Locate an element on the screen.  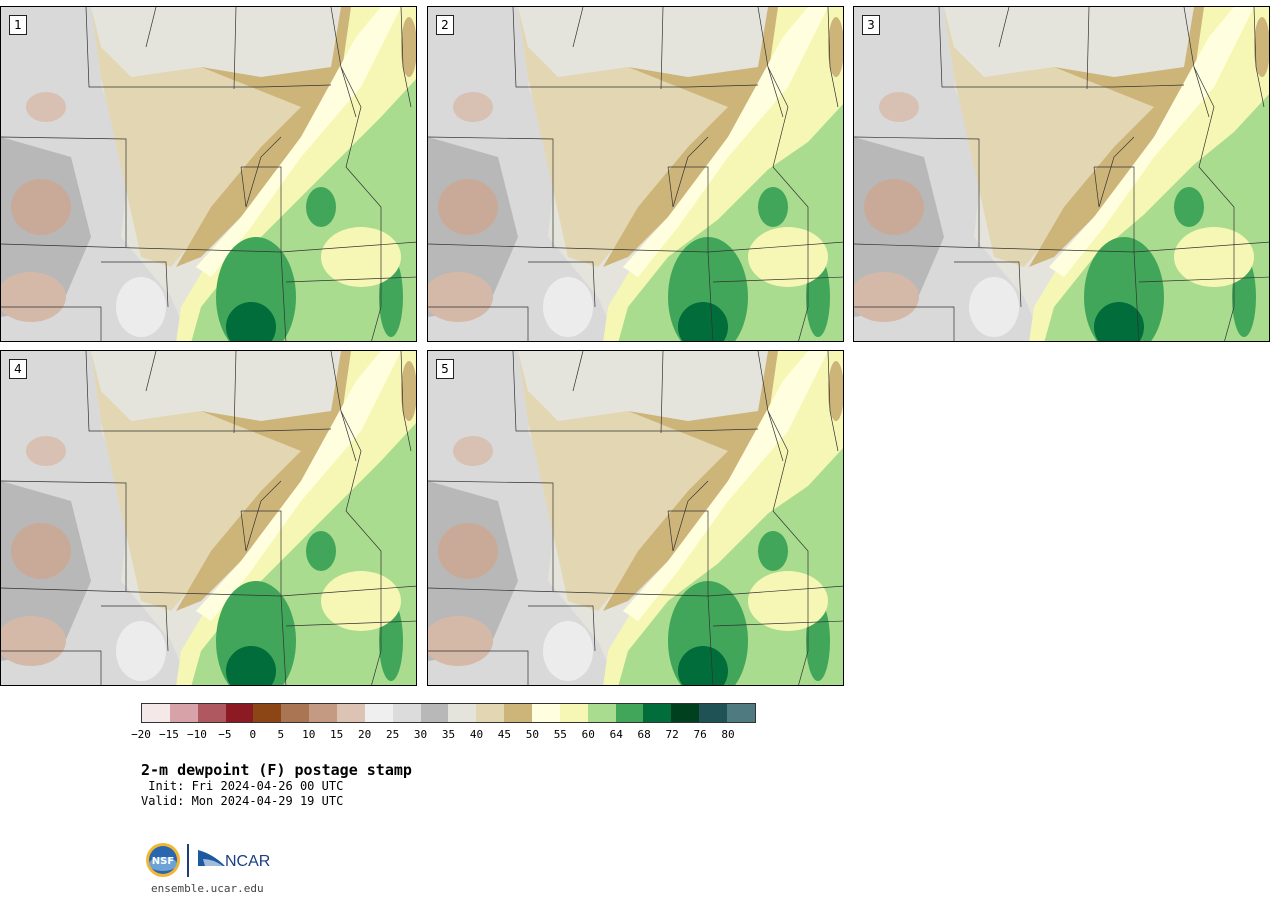
colorbar-tick-label: 55 is located at coordinates (560, 734).